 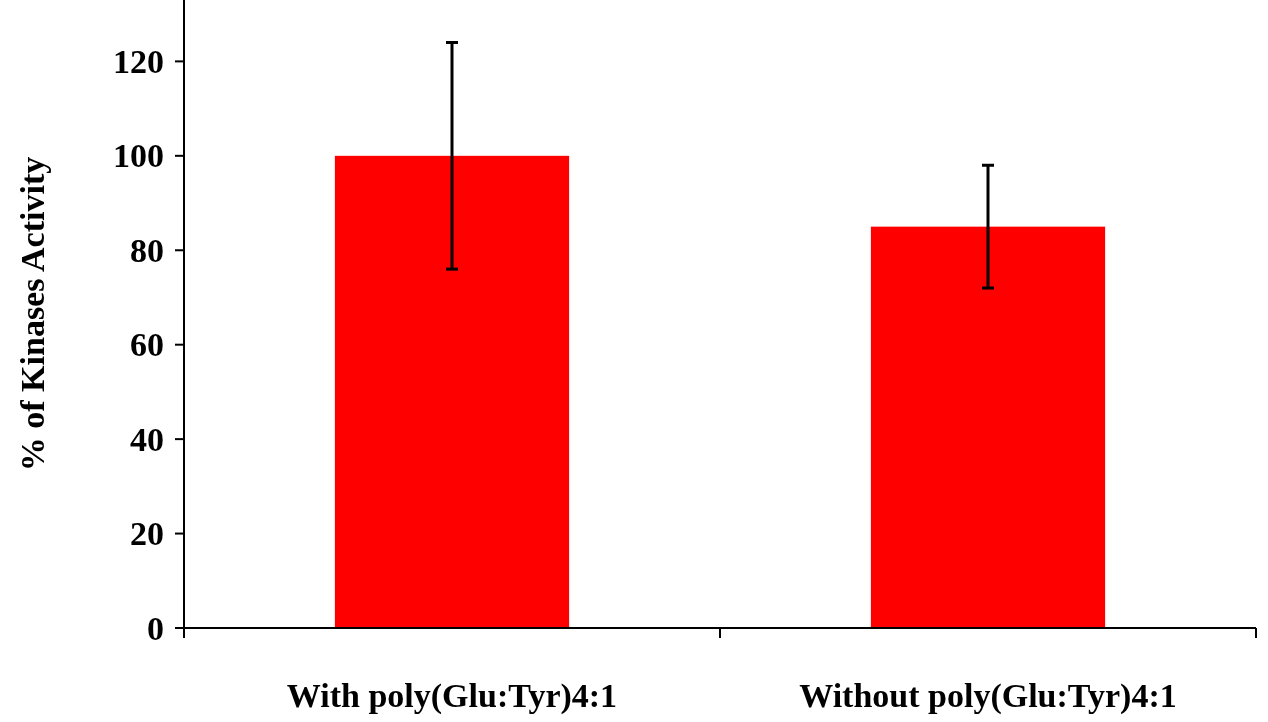 What do you see at coordinates (32, 314) in the screenshot?
I see `y-axis-title: % of Kinases Activity` at bounding box center [32, 314].